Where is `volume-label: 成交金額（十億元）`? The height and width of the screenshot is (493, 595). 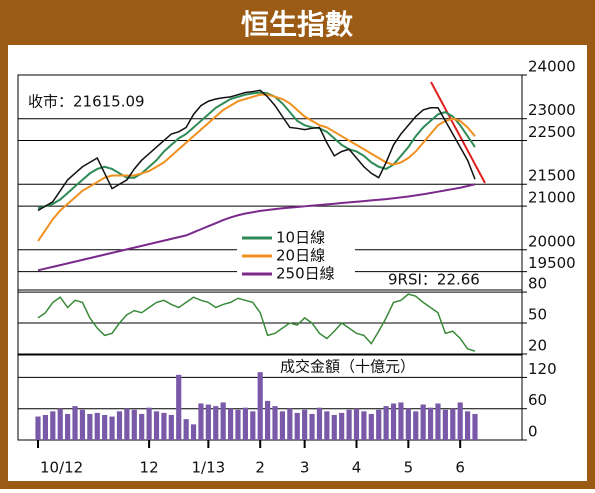
volume-label: 成交金額（十億元） is located at coordinates (347, 367).